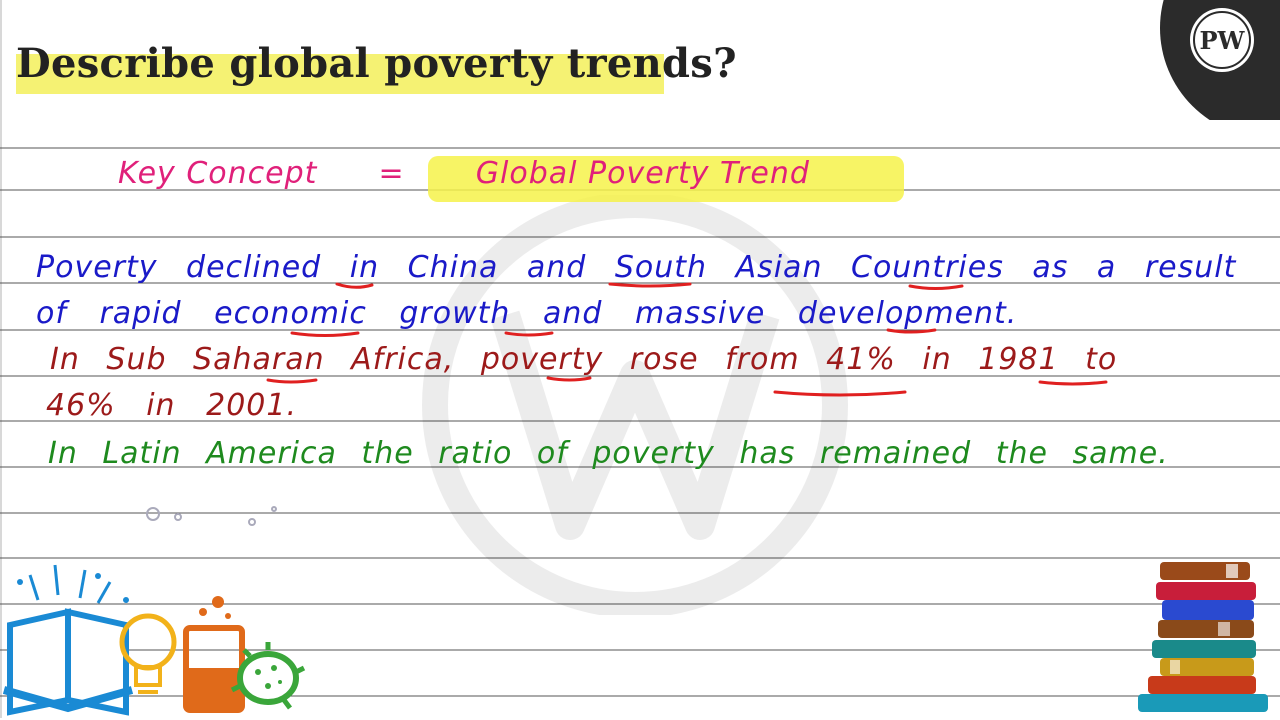  What do you see at coordinates (148, 653) in the screenshot?
I see `light-bulb-icon` at bounding box center [148, 653].